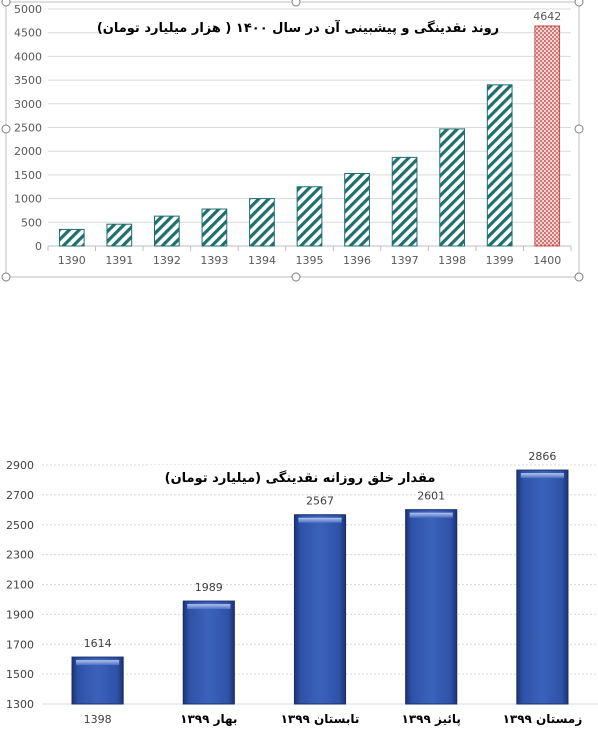 The image size is (598, 747). What do you see at coordinates (28, 33) in the screenshot?
I see `y-tick-label: 4500` at bounding box center [28, 33].